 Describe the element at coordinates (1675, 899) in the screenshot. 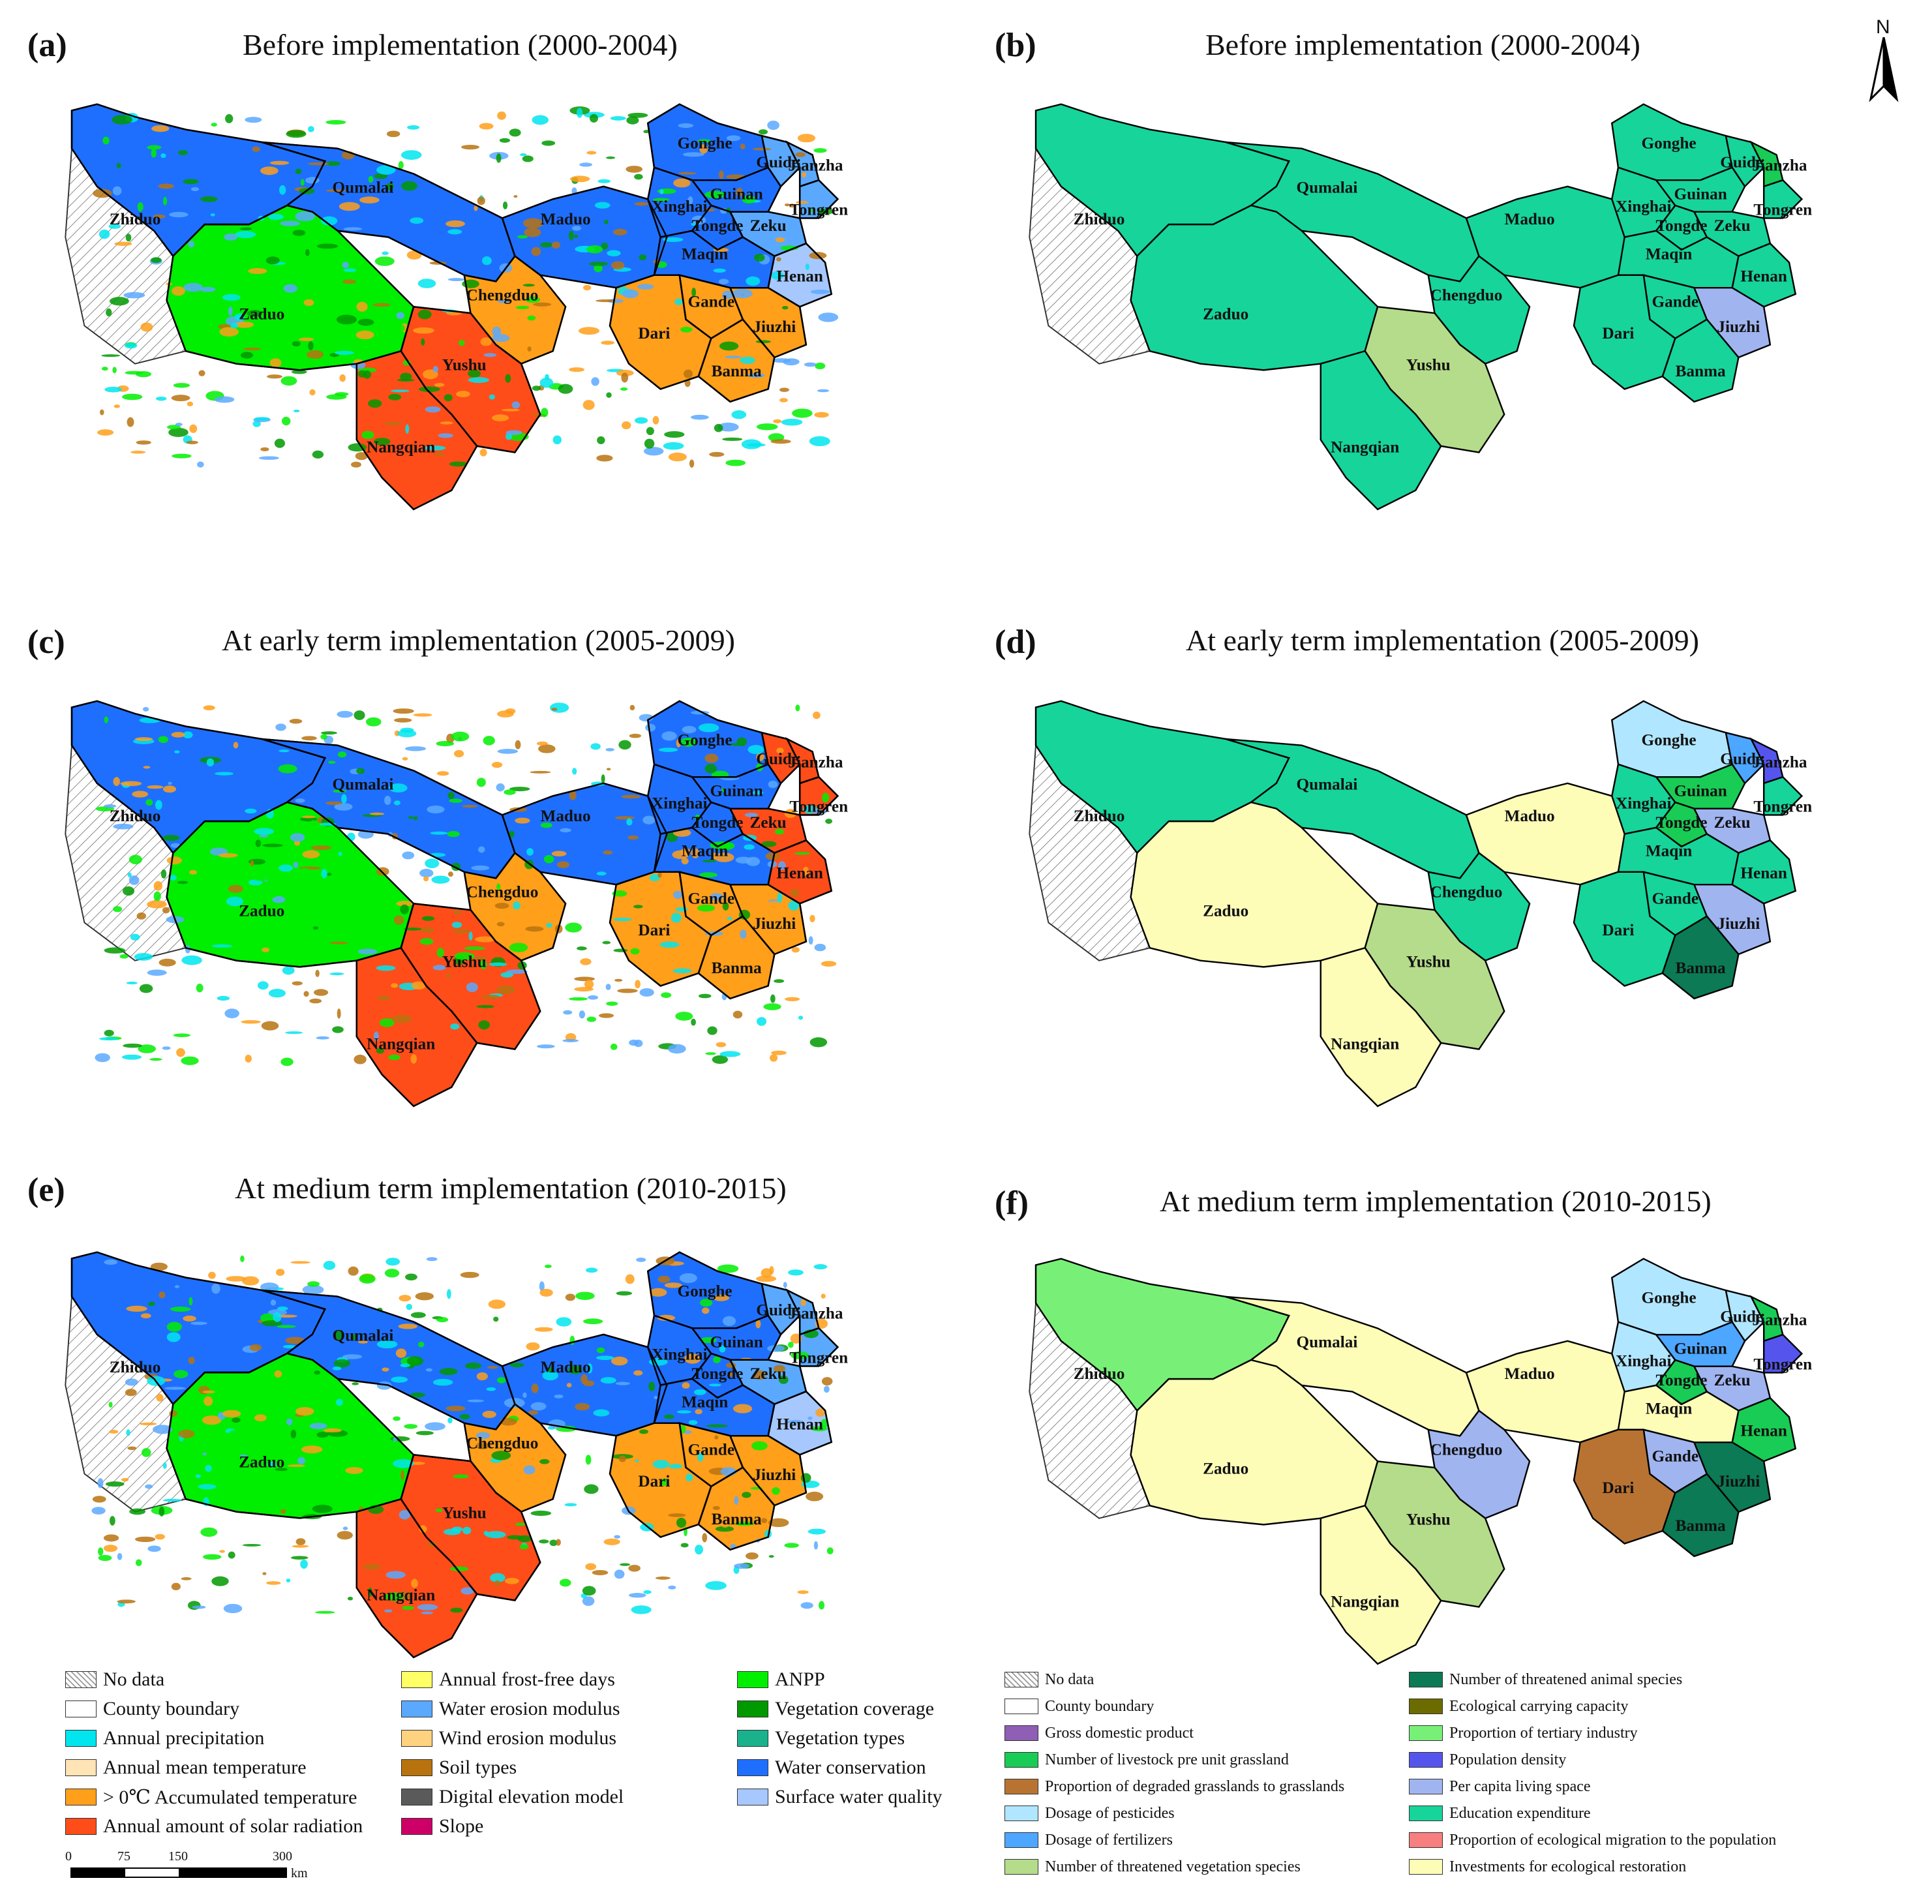

I see `county-label-gande: Gande` at that location.